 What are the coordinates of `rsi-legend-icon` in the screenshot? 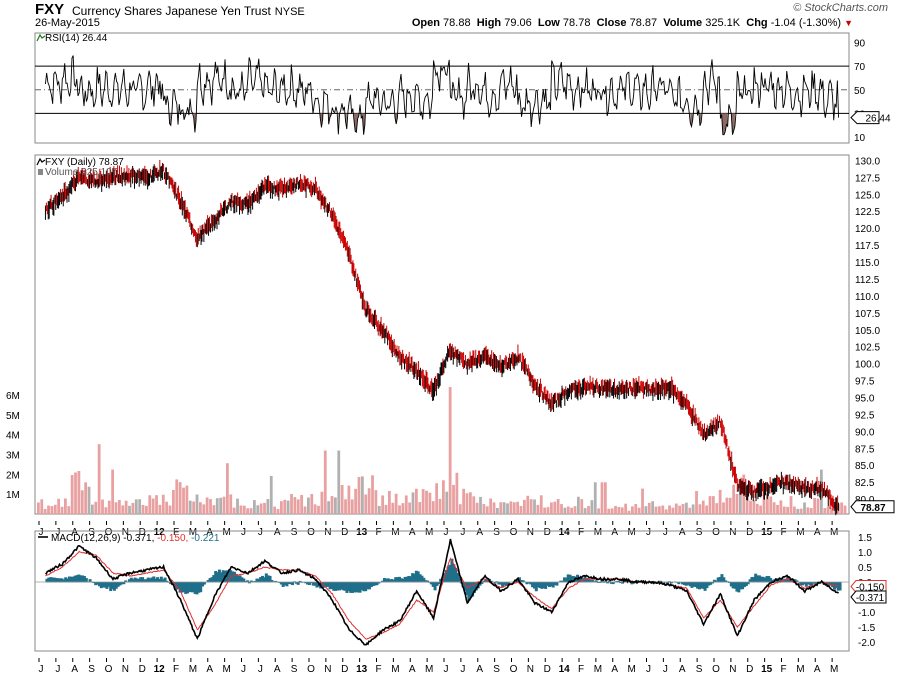 It's located at (41, 37).